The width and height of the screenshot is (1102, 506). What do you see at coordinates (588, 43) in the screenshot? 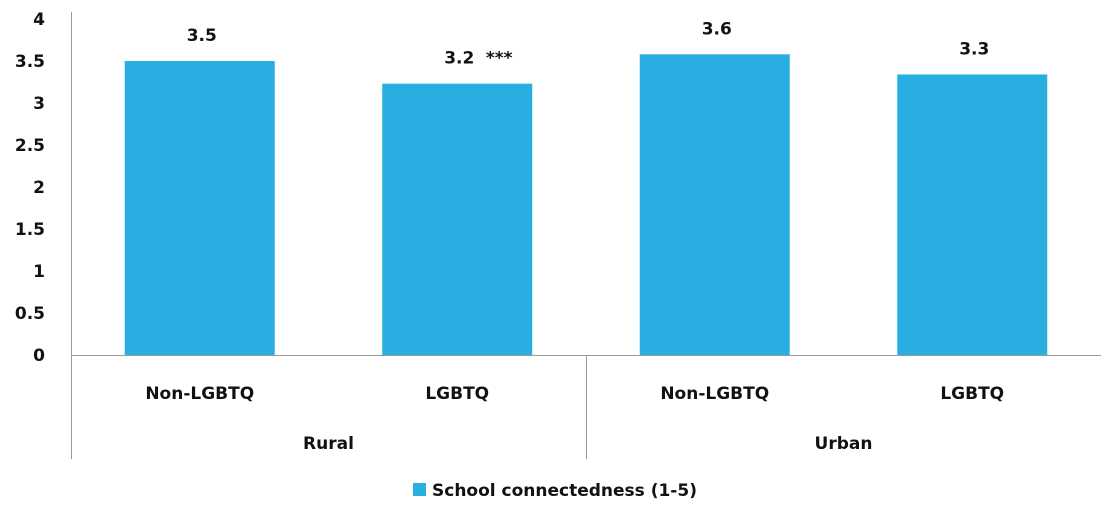
I see `data-labels: 3.5 3.2 *** 3.6 3.3` at bounding box center [588, 43].